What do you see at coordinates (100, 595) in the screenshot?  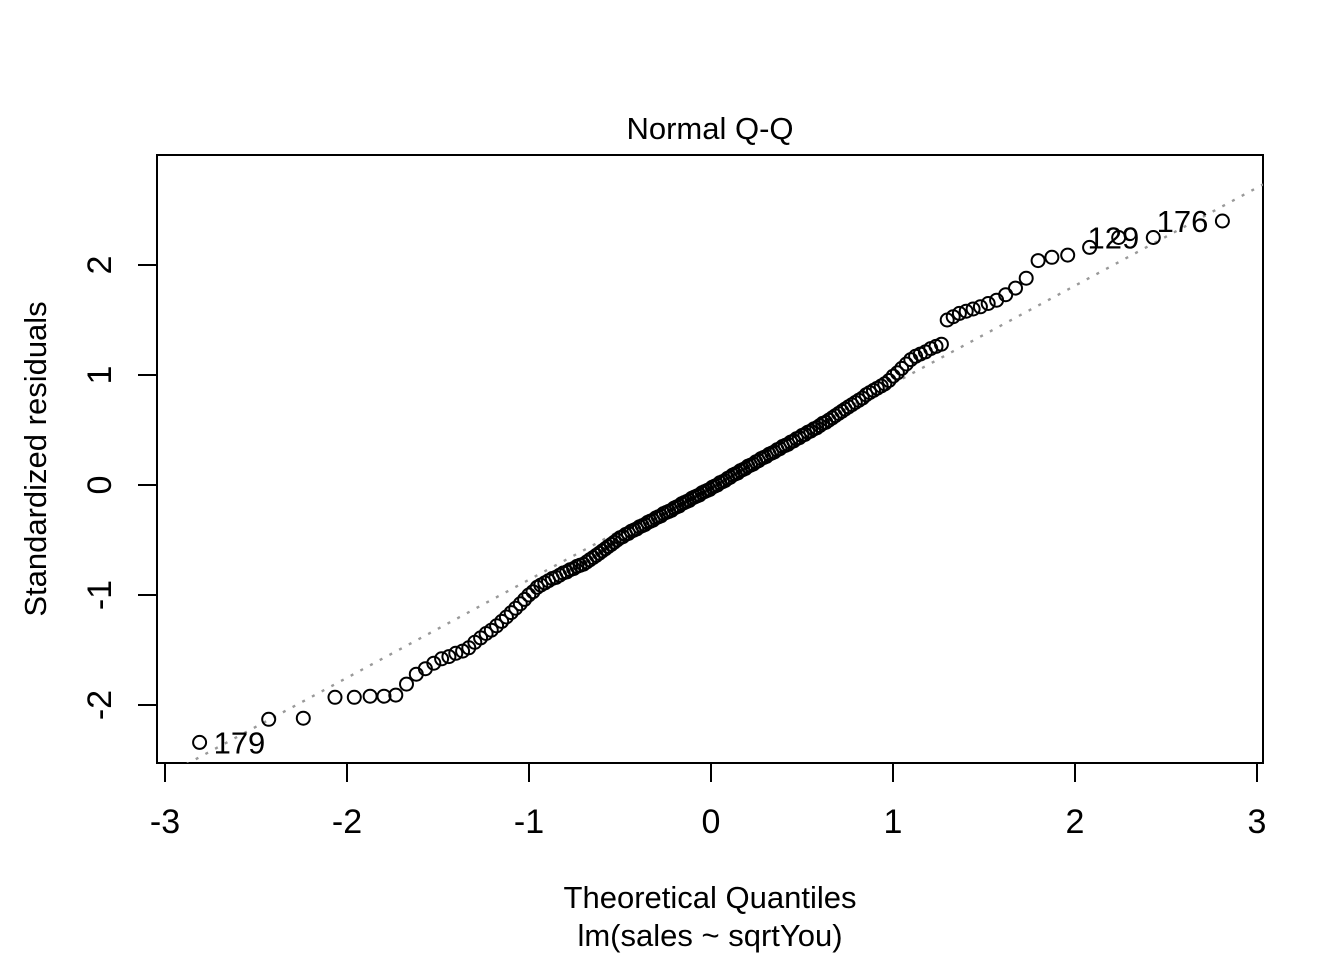 I see `y-tick-label: -1` at bounding box center [100, 595].